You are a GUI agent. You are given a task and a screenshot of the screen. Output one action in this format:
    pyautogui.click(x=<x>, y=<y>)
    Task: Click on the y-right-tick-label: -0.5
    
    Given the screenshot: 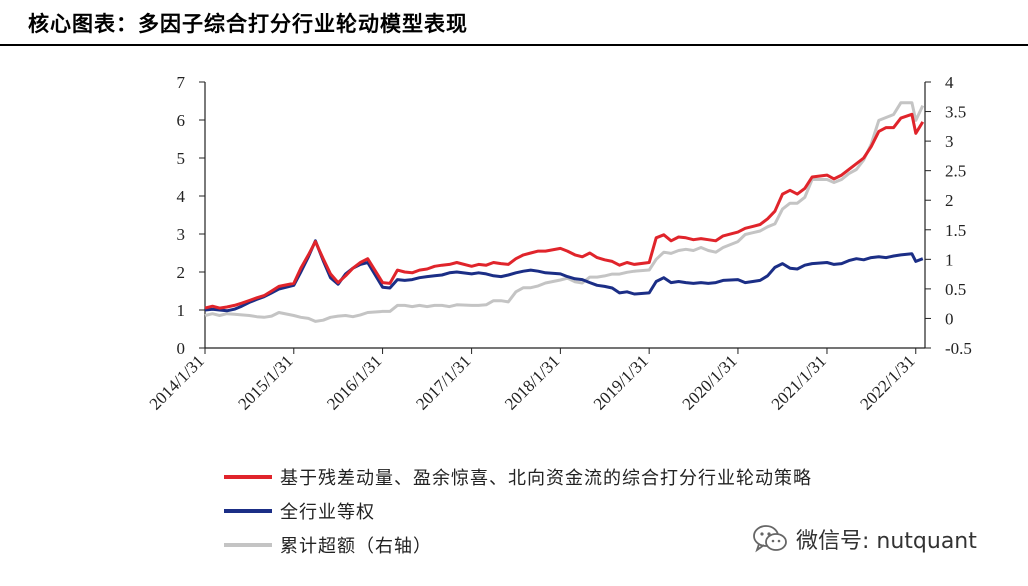 What is the action you would take?
    pyautogui.click(x=958, y=348)
    